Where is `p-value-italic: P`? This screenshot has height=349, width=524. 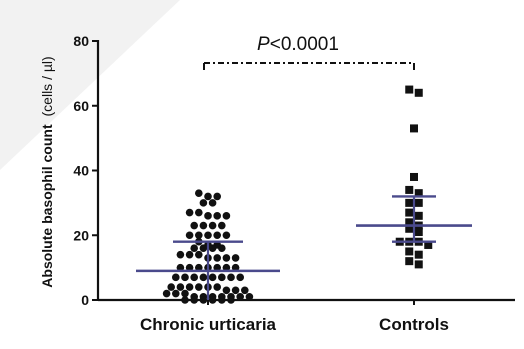 p-value-italic: P is located at coordinates (263, 44).